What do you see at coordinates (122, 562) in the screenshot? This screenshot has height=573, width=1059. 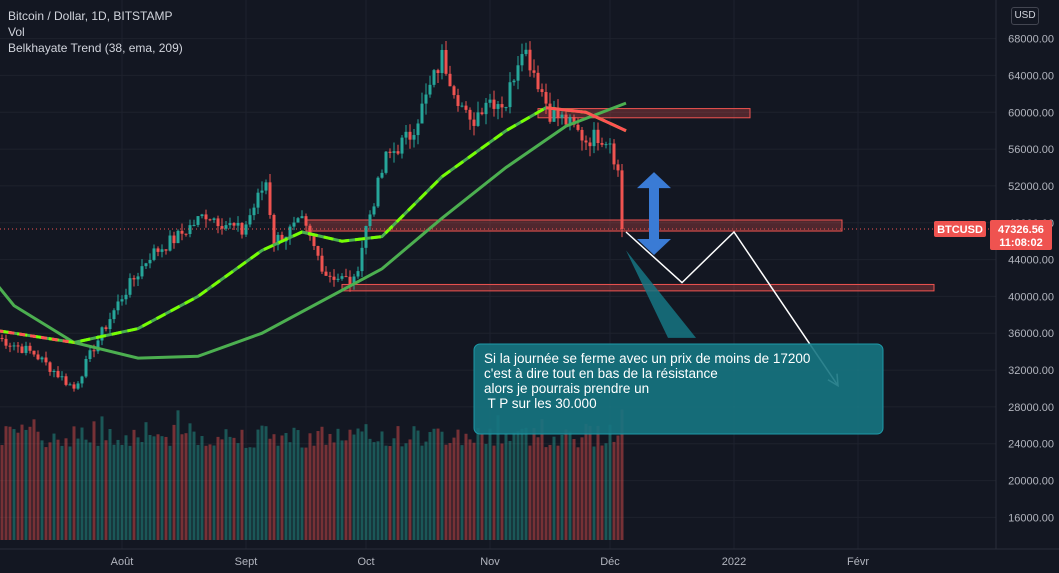 I see `time-tick-label: Août` at bounding box center [122, 562].